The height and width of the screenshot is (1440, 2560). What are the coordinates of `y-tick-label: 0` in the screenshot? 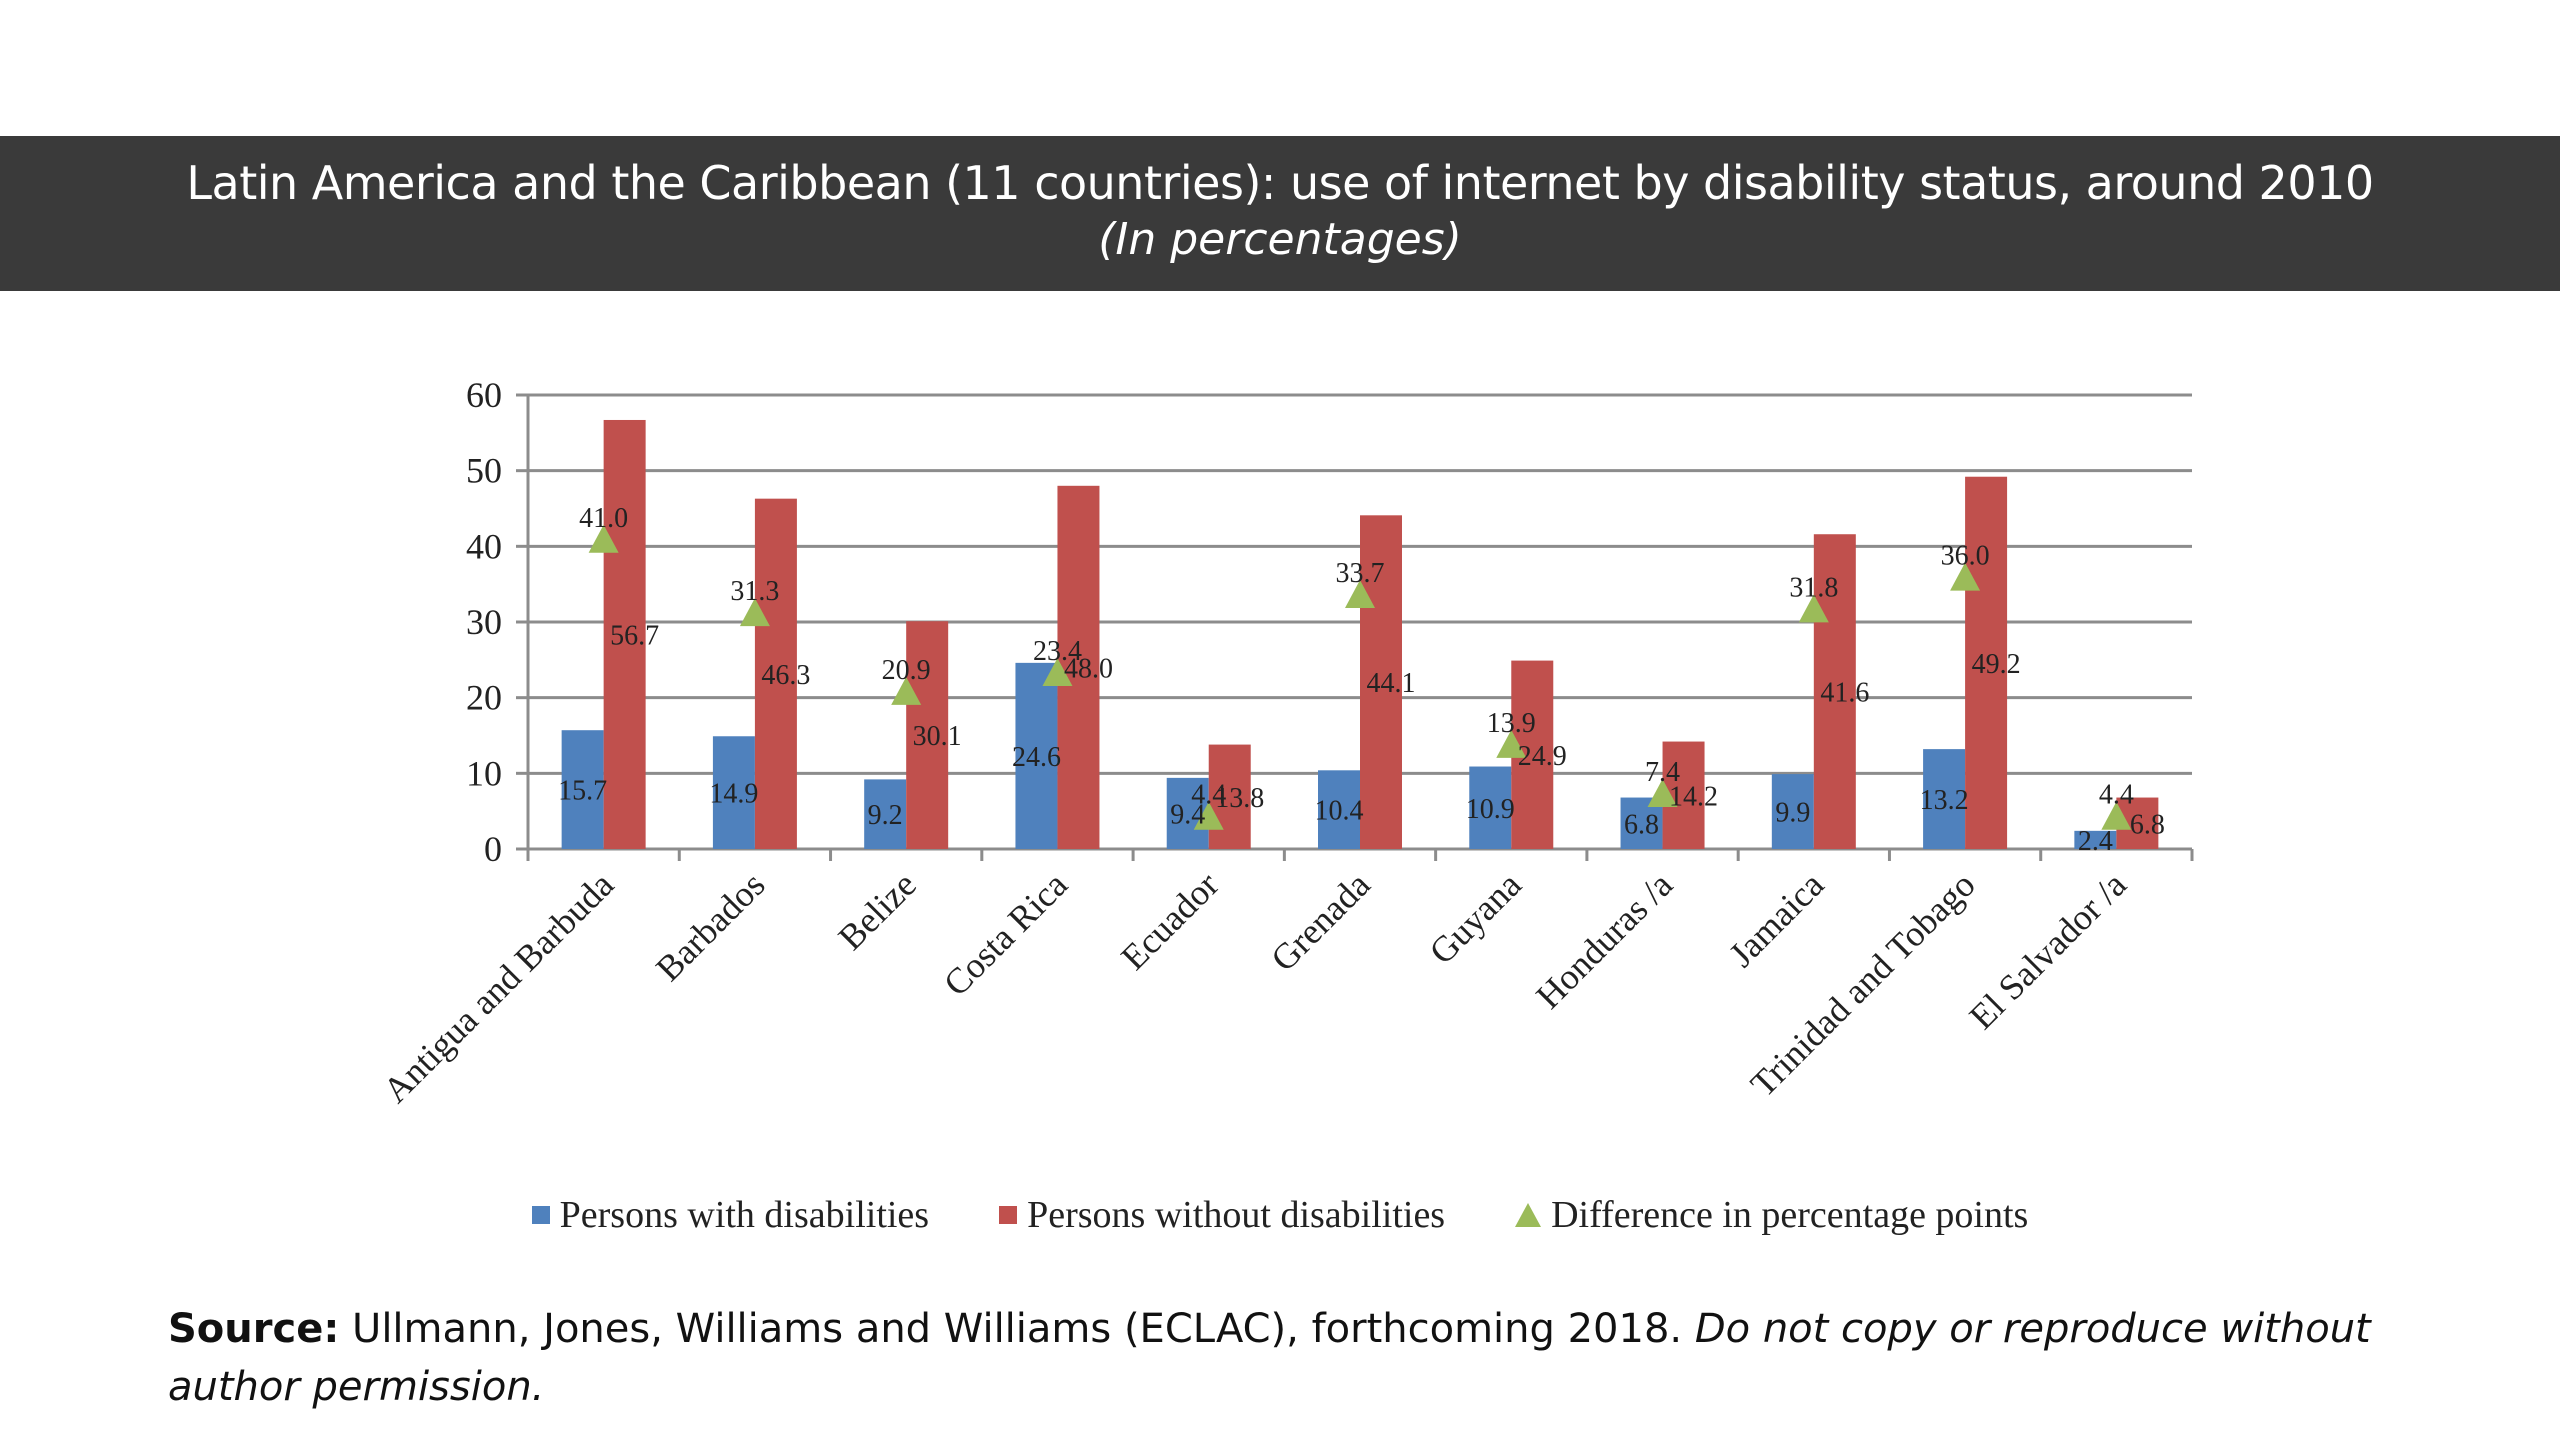 It's located at (493, 849).